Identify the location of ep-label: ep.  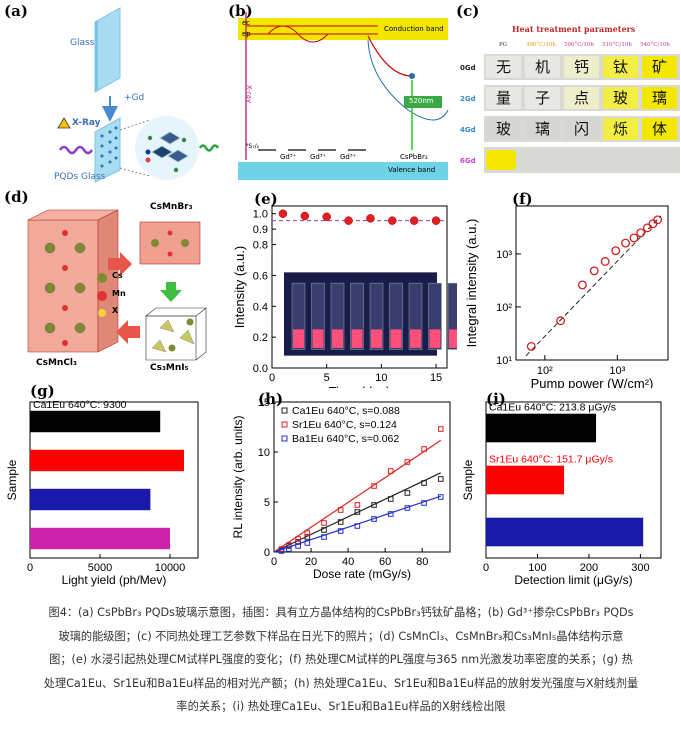
(246, 34).